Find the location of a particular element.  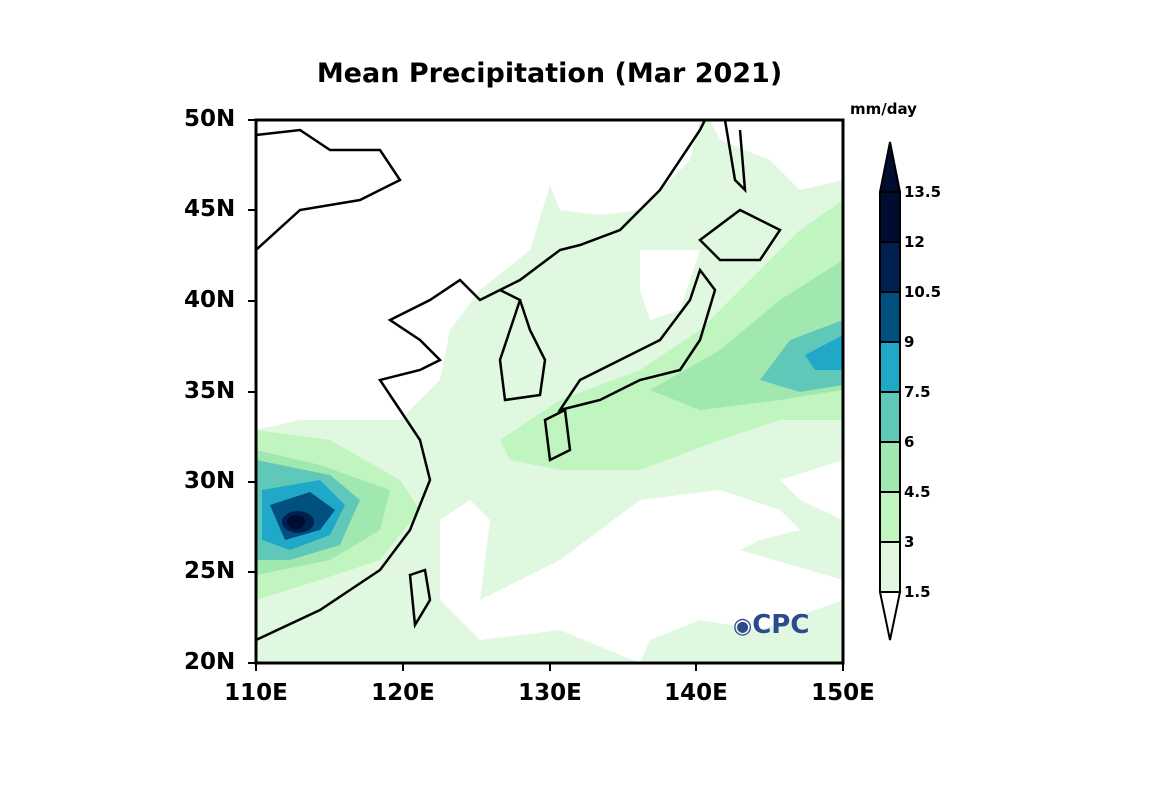

chart-title: Mean Precipitation (Mar 2021) is located at coordinates (549, 73).